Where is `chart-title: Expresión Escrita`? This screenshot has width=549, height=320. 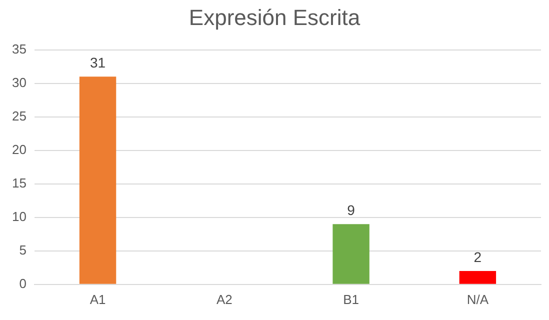 chart-title: Expresión Escrita is located at coordinates (275, 18).